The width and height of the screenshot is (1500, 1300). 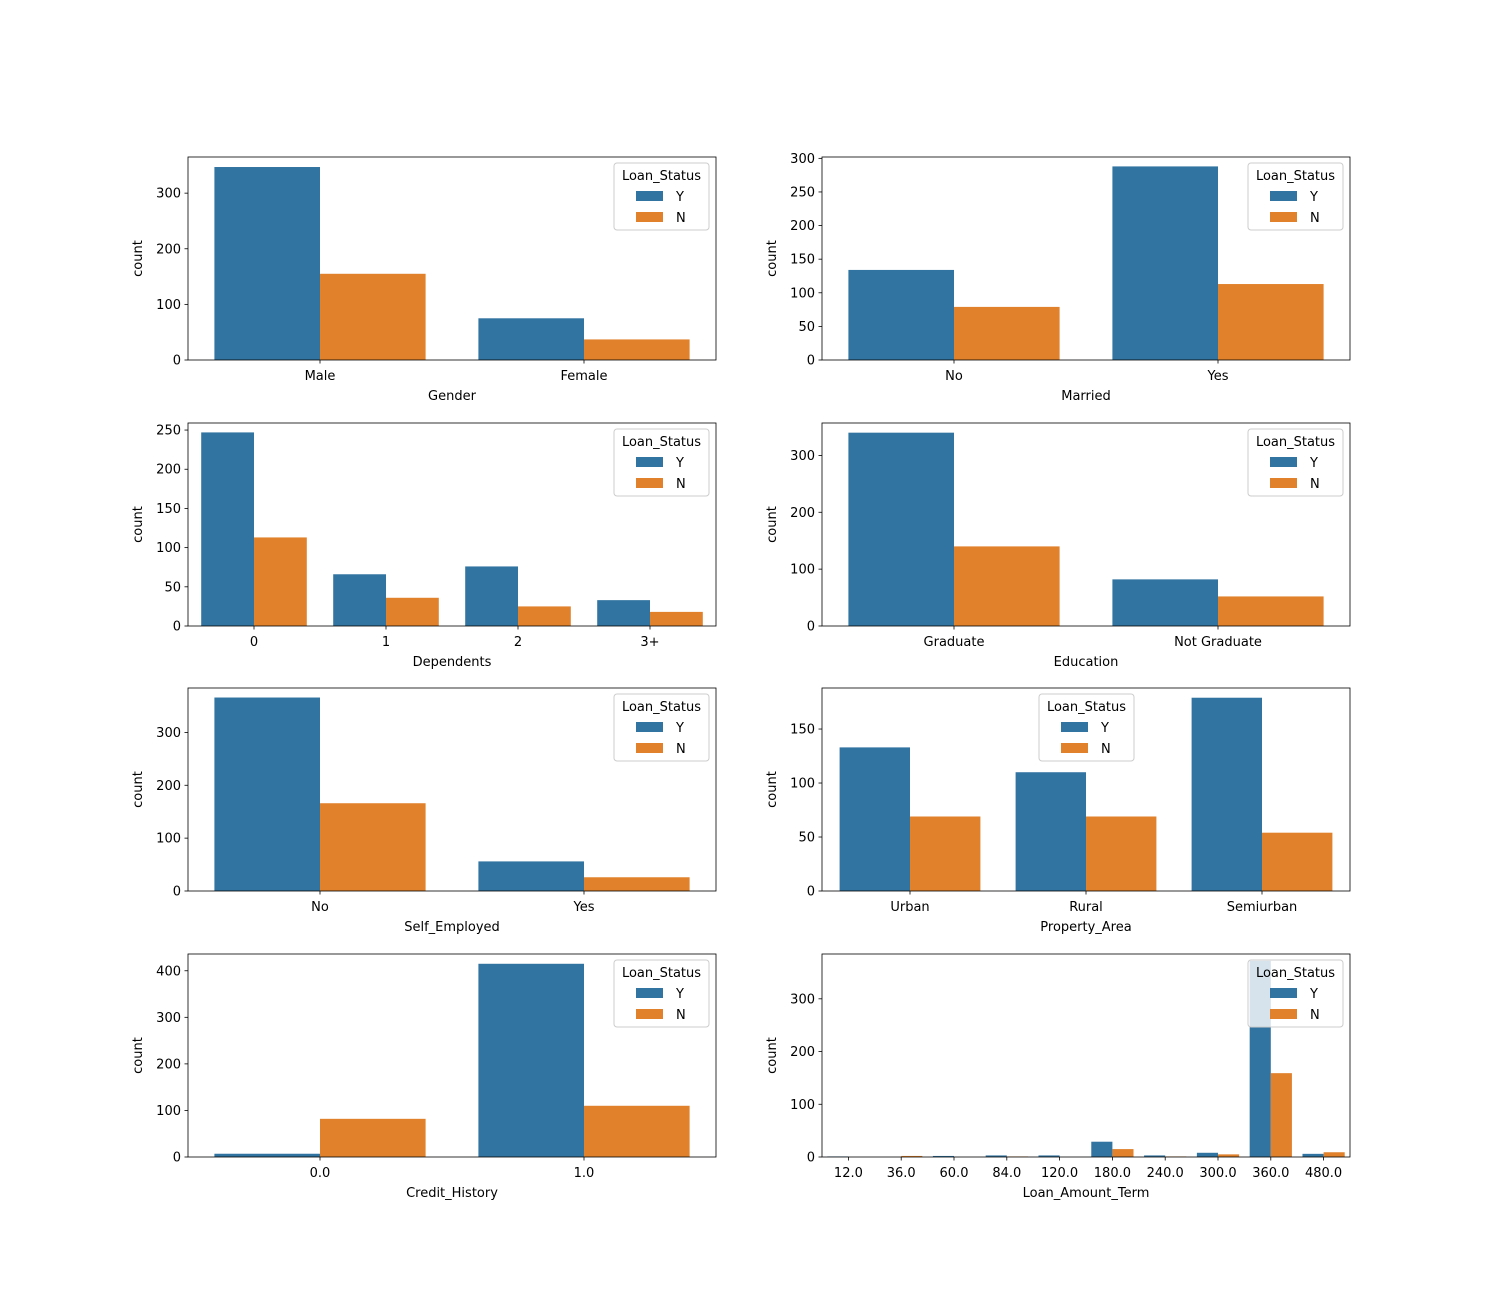 What do you see at coordinates (943, 1156) in the screenshot?
I see `bar-y-60.0` at bounding box center [943, 1156].